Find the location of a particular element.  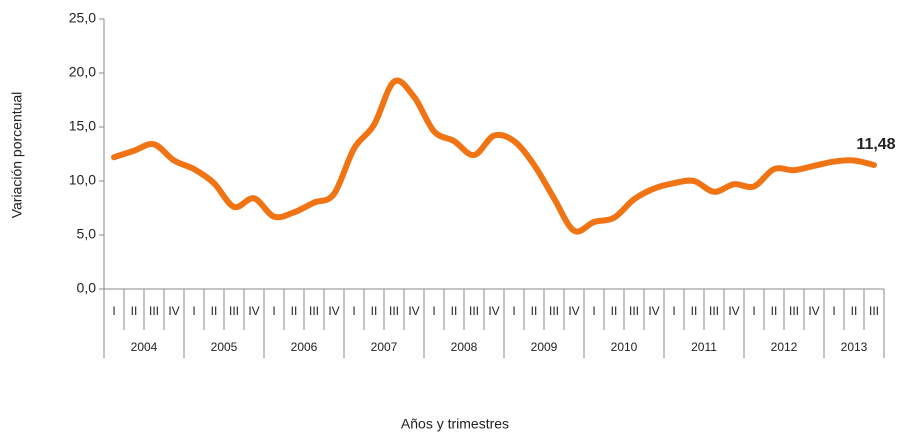

y-tick-label: 20,0 is located at coordinates (82, 72).